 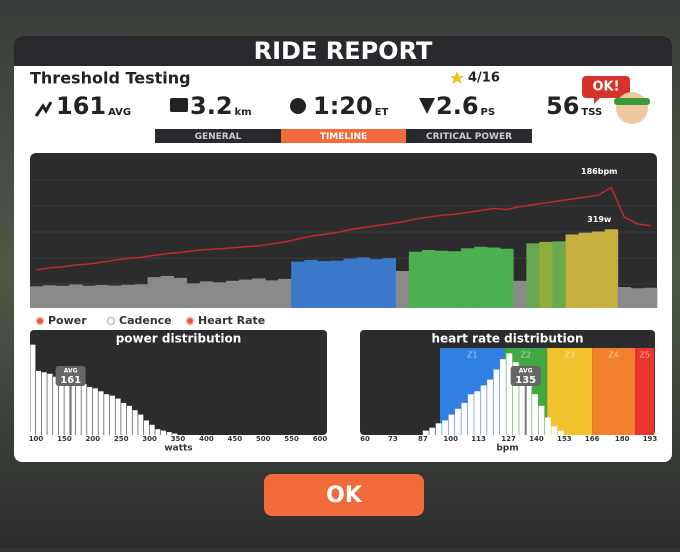 I want to click on tab: TIMELINE, so click(x=343, y=137).